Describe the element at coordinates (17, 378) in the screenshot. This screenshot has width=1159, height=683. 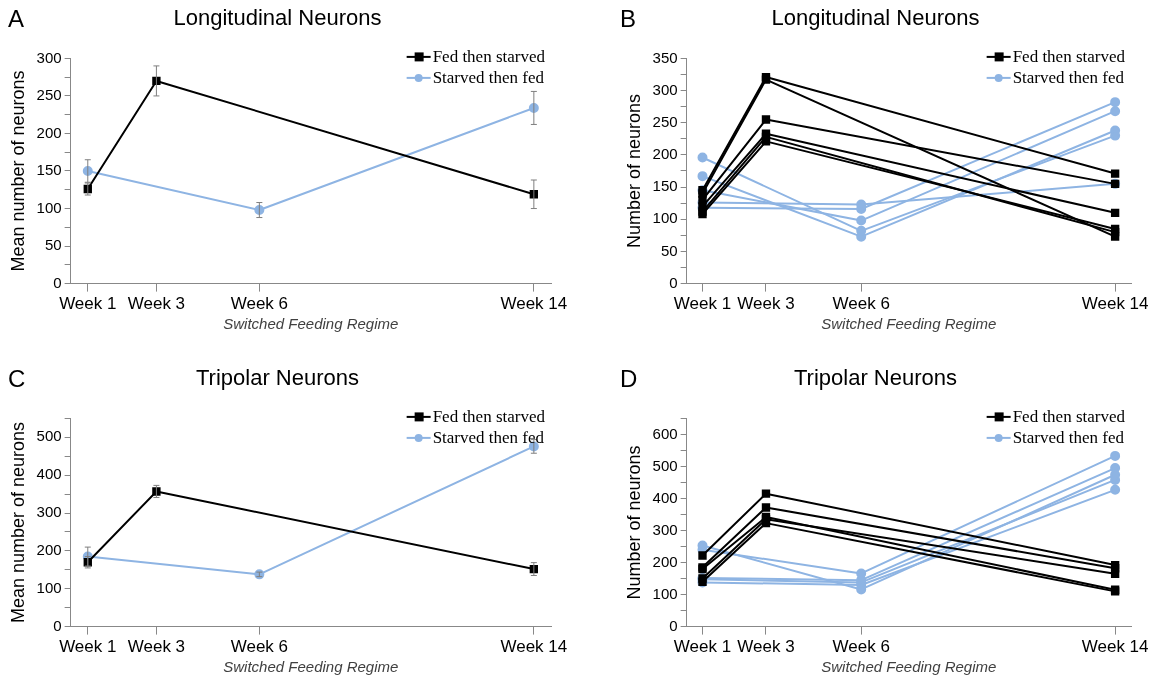
I see `text: C` at that location.